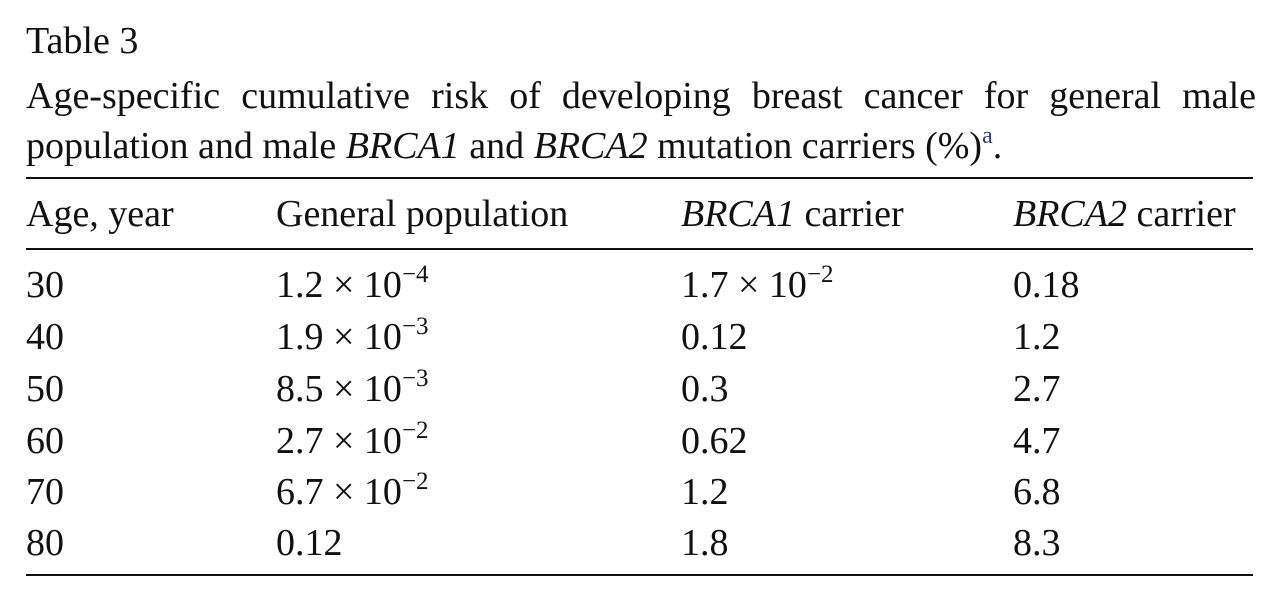 Image resolution: width=1286 pixels, height=594 pixels. Describe the element at coordinates (100, 214) in the screenshot. I see `header-age: Age, year` at that location.